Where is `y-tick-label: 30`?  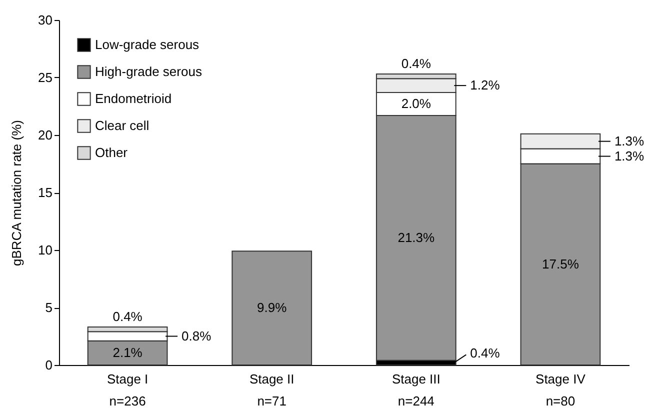
y-tick-label: 30 is located at coordinates (45, 20).